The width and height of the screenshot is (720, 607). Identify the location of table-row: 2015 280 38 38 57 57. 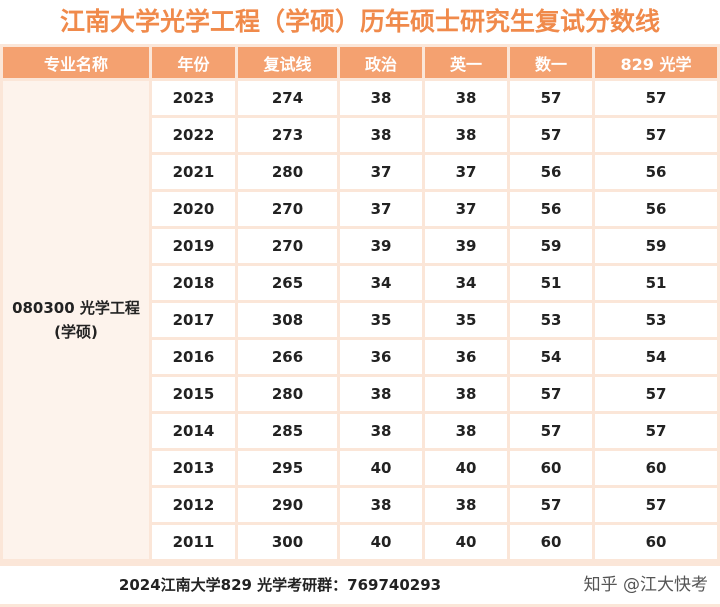
(360, 394).